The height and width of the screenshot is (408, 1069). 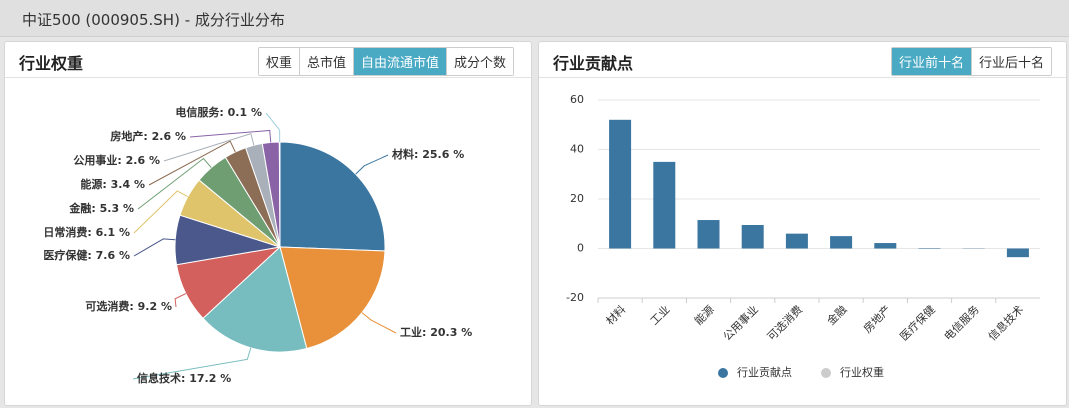 What do you see at coordinates (660, 315) in the screenshot?
I see `x-tick-label: 工业` at bounding box center [660, 315].